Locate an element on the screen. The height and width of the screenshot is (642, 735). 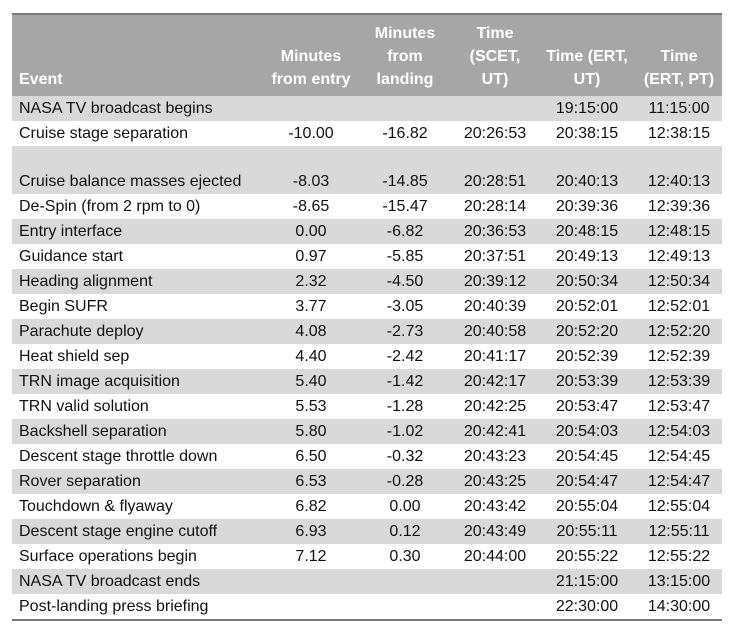
cell-minutes-from-entry: 6.53 is located at coordinates (311, 481).